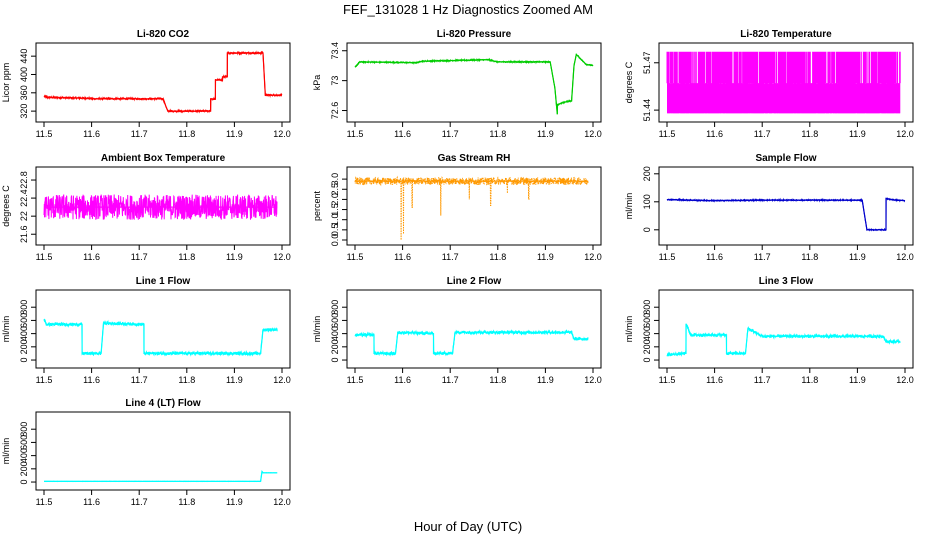 The height and width of the screenshot is (540, 936). I want to click on y-tick-label: 320, so click(24, 111).